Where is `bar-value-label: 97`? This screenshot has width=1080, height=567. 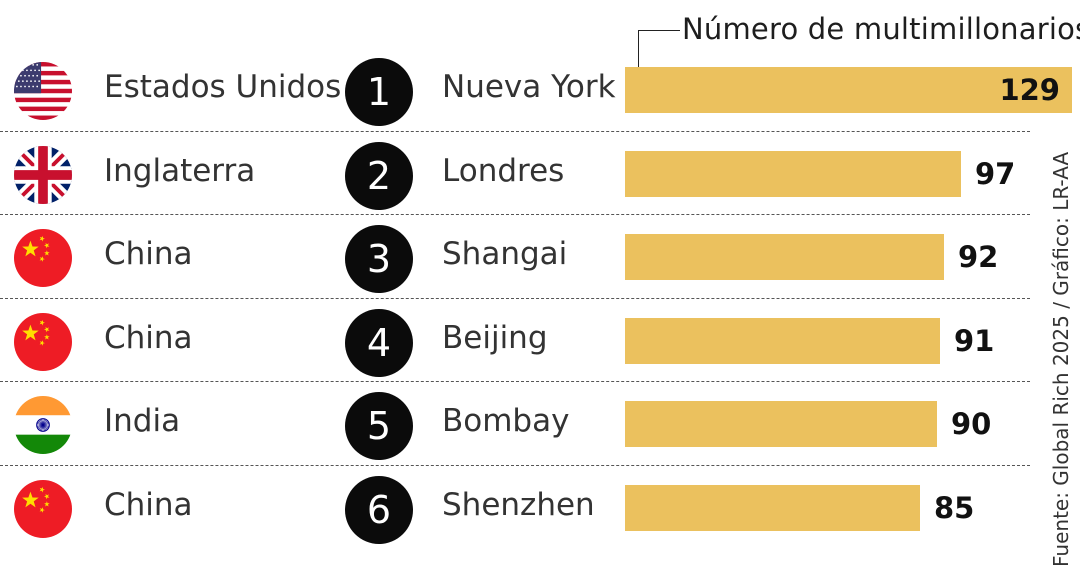
bar-value-label: 97 is located at coordinates (995, 173).